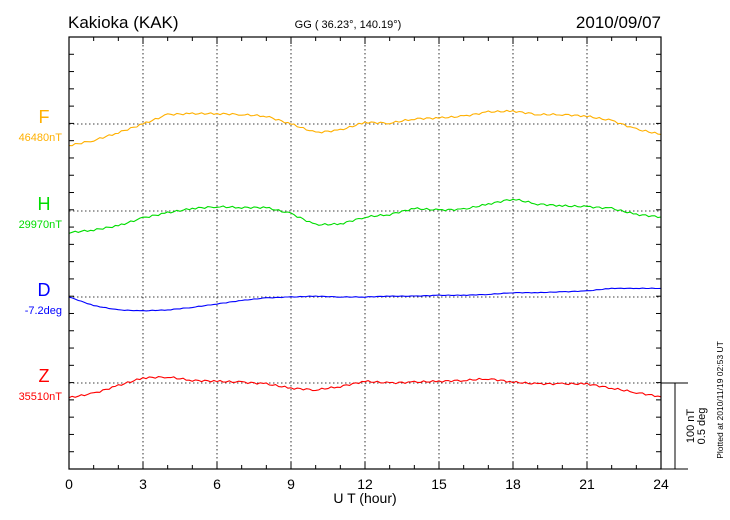  What do you see at coordinates (364, 498) in the screenshot?
I see `x-axis-label: U T (hour)` at bounding box center [364, 498].